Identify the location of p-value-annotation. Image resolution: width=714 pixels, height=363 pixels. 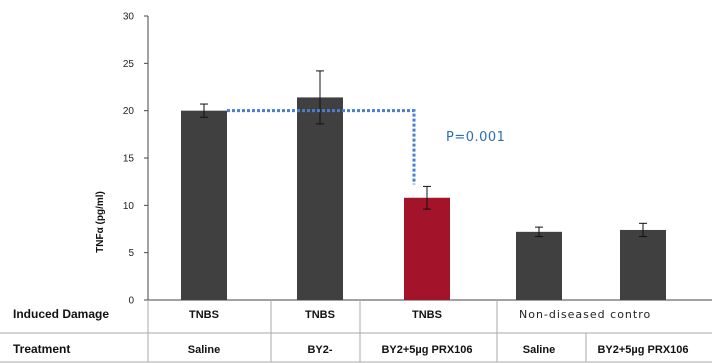
(321, 147).